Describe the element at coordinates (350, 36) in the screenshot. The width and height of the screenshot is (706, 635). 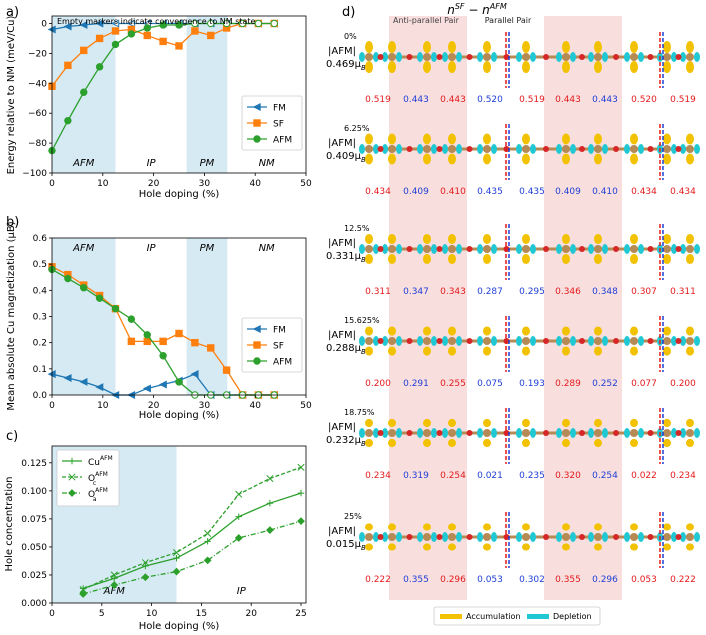
I see `doping-label: 0%` at that location.